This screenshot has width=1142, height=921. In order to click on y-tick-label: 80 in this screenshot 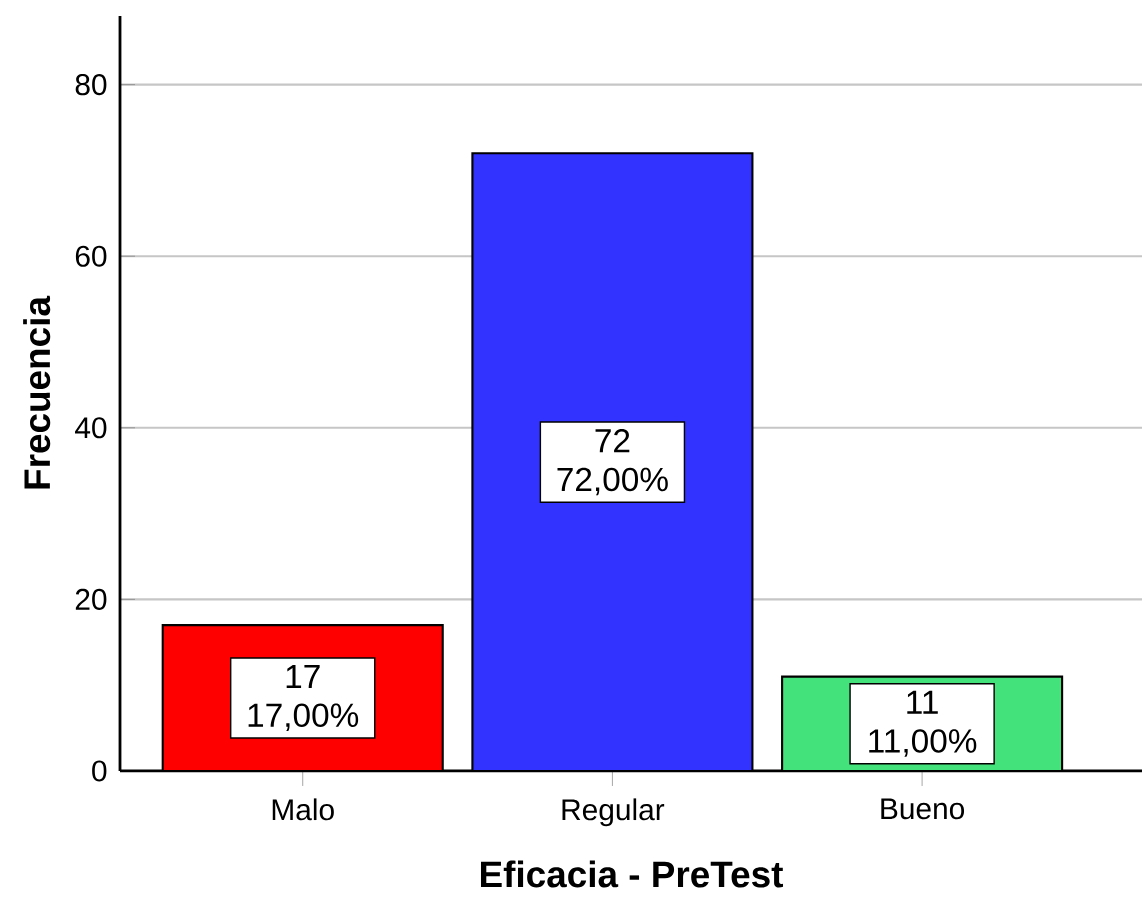, I will do `click(91, 85)`.